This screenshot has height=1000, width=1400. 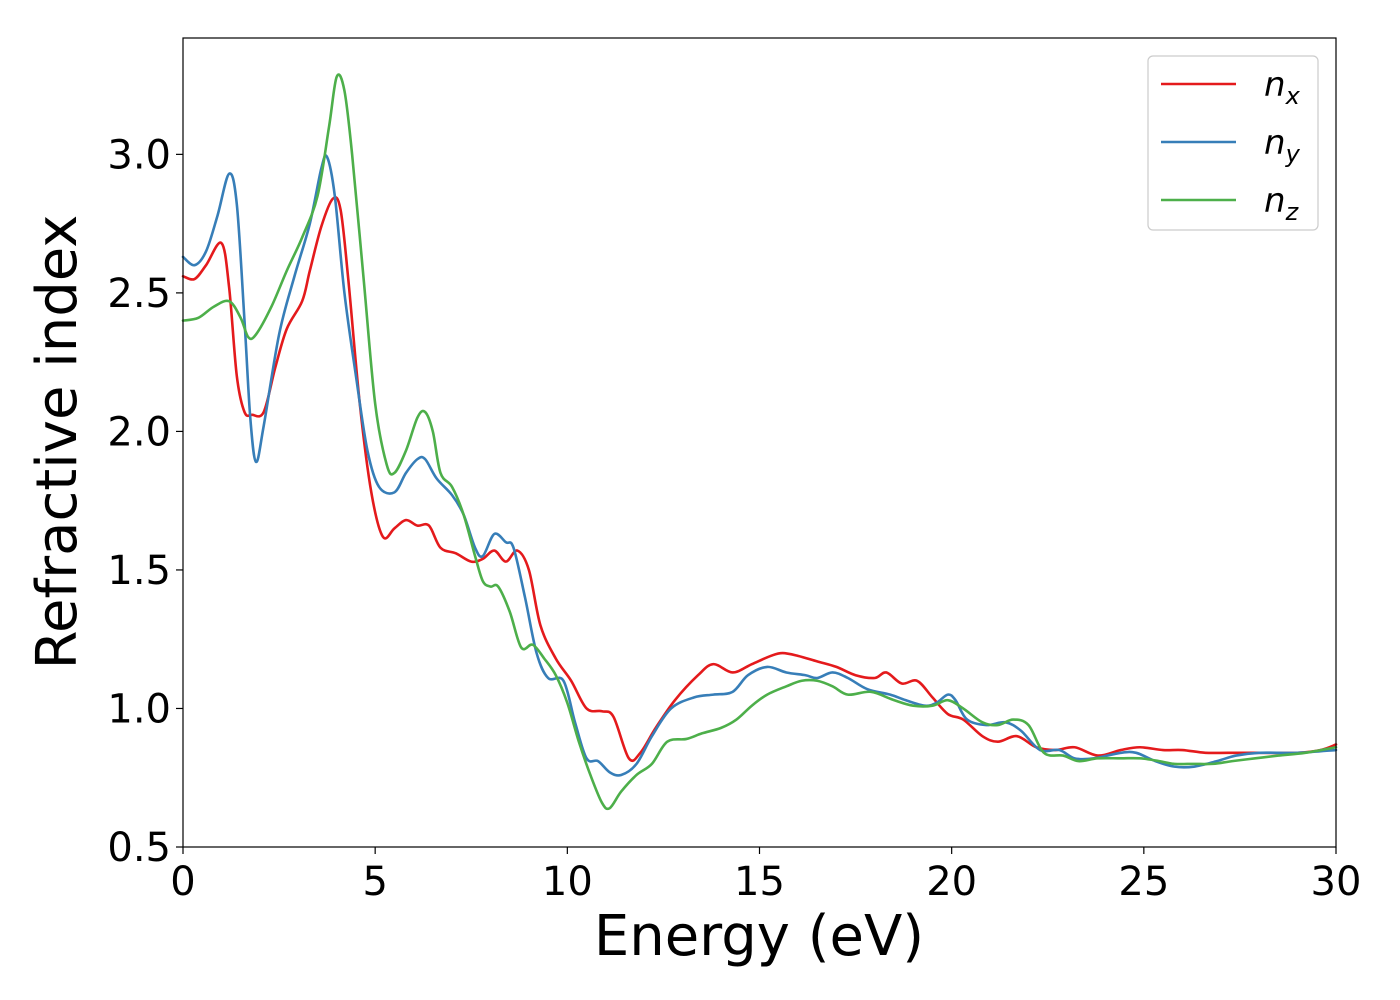 I want to click on x-tick-label: 5, so click(x=374, y=882).